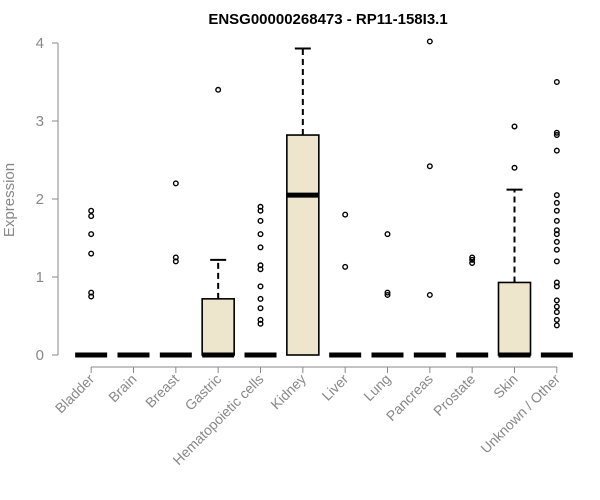 The width and height of the screenshot is (600, 500). What do you see at coordinates (520, 414) in the screenshot?
I see `x-tick-label: Unknown / Other` at bounding box center [520, 414].